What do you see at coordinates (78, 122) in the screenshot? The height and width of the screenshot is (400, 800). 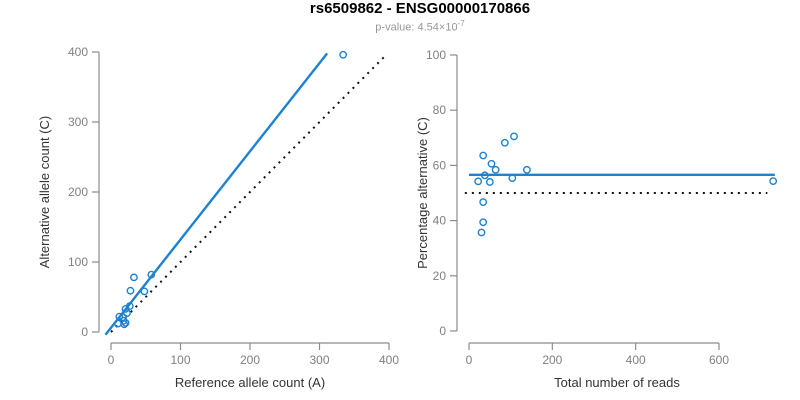 I see `y-tick-label: 300` at bounding box center [78, 122].